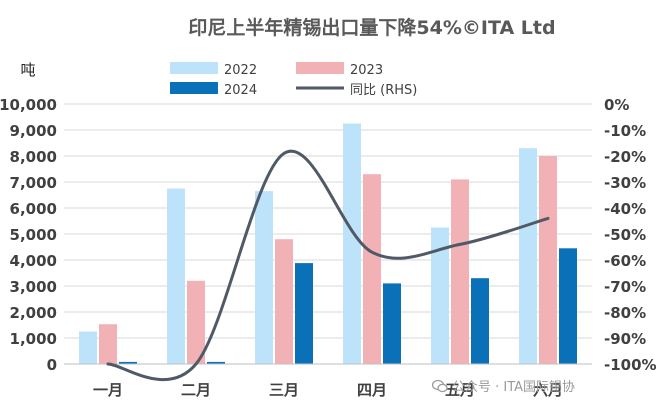  What do you see at coordinates (625, 261) in the screenshot?
I see `y2-tick-label: -60%` at bounding box center [625, 261].